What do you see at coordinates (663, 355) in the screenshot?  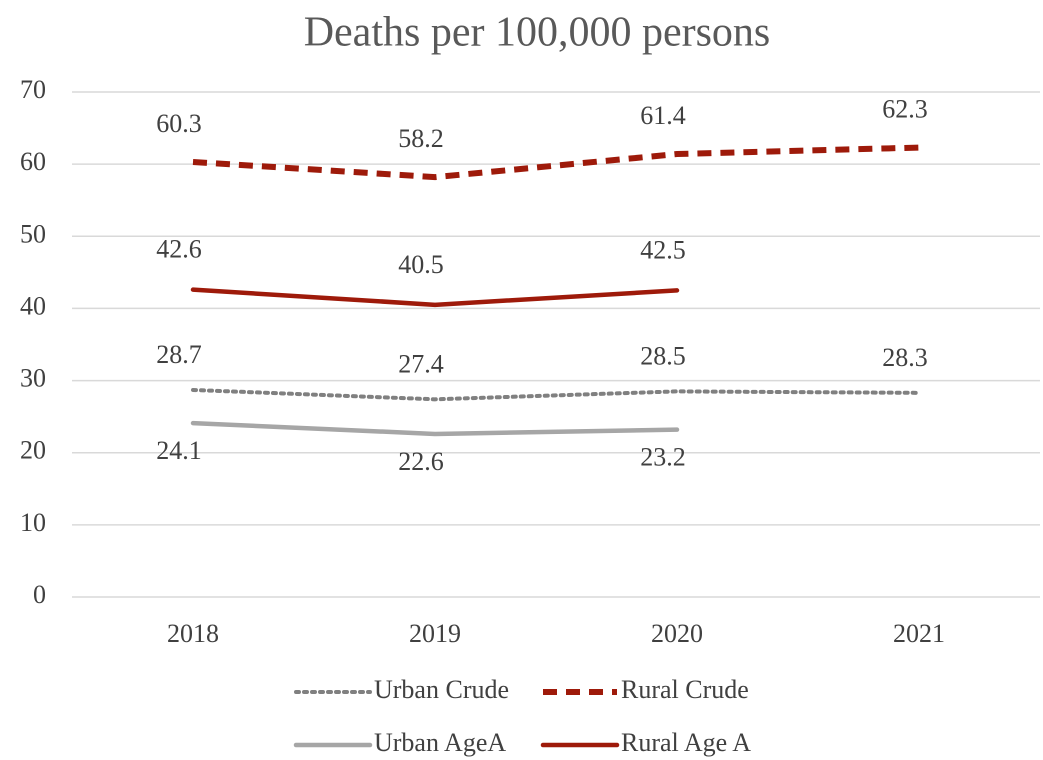 I see `data-label: 28.5` at bounding box center [663, 355].